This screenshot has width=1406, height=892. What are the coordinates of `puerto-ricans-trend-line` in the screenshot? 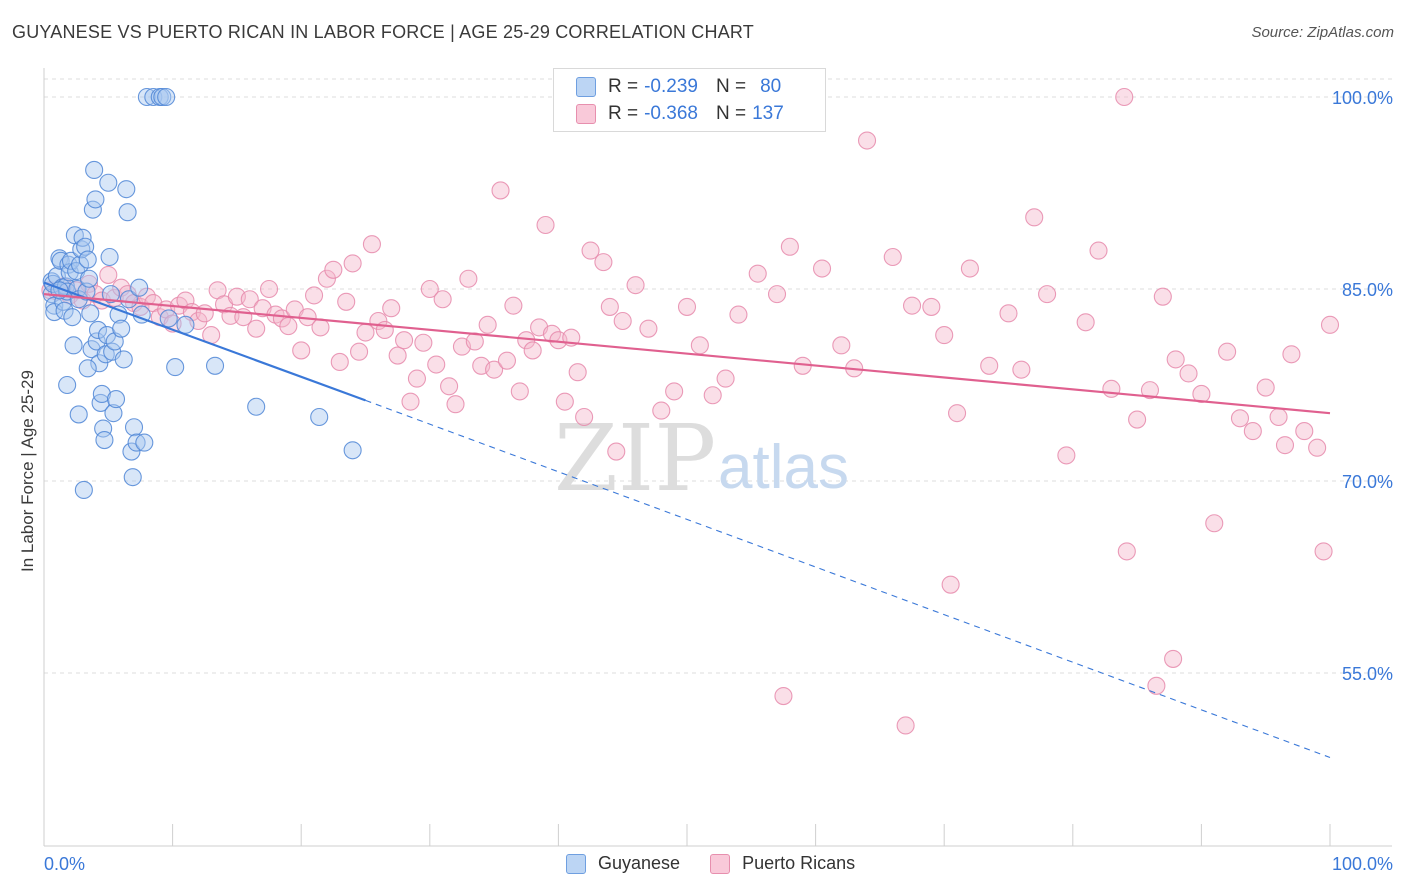 It's located at (687, 354).